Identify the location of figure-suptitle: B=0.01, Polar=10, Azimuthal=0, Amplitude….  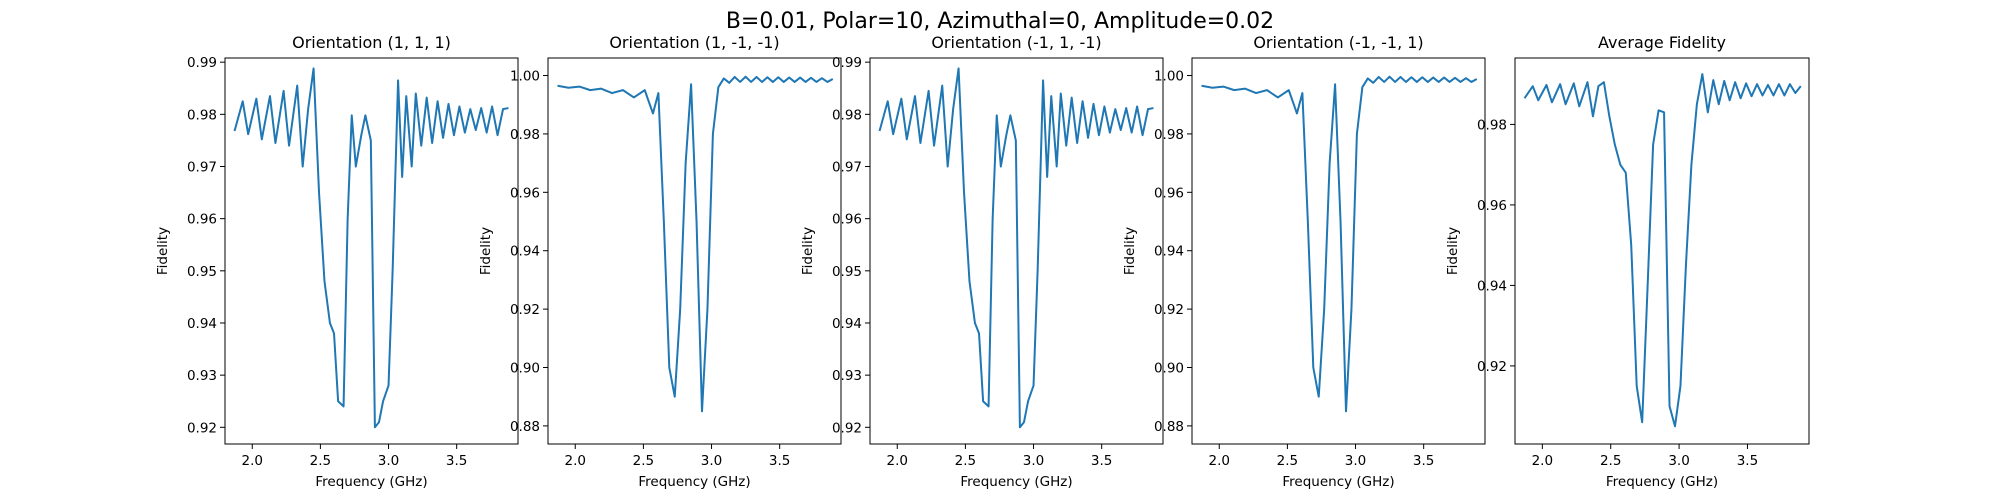
(1000, 21).